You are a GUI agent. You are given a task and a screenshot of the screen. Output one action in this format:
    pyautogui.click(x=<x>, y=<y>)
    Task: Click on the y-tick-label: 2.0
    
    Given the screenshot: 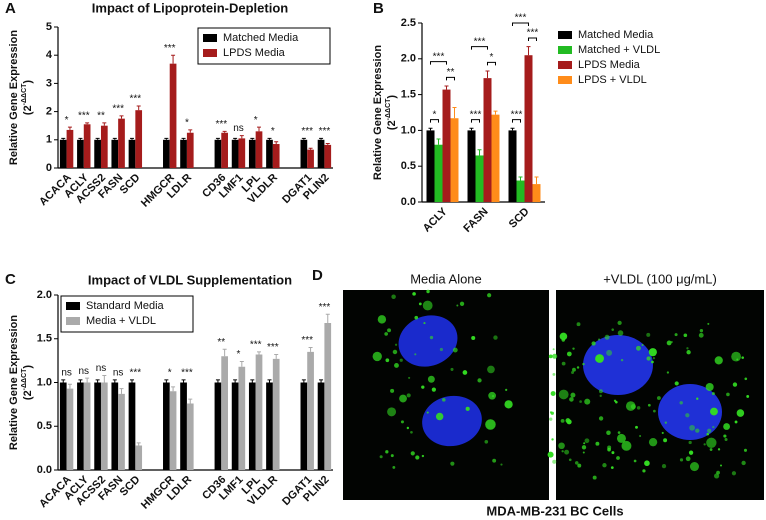 What is the action you would take?
    pyautogui.click(x=408, y=59)
    